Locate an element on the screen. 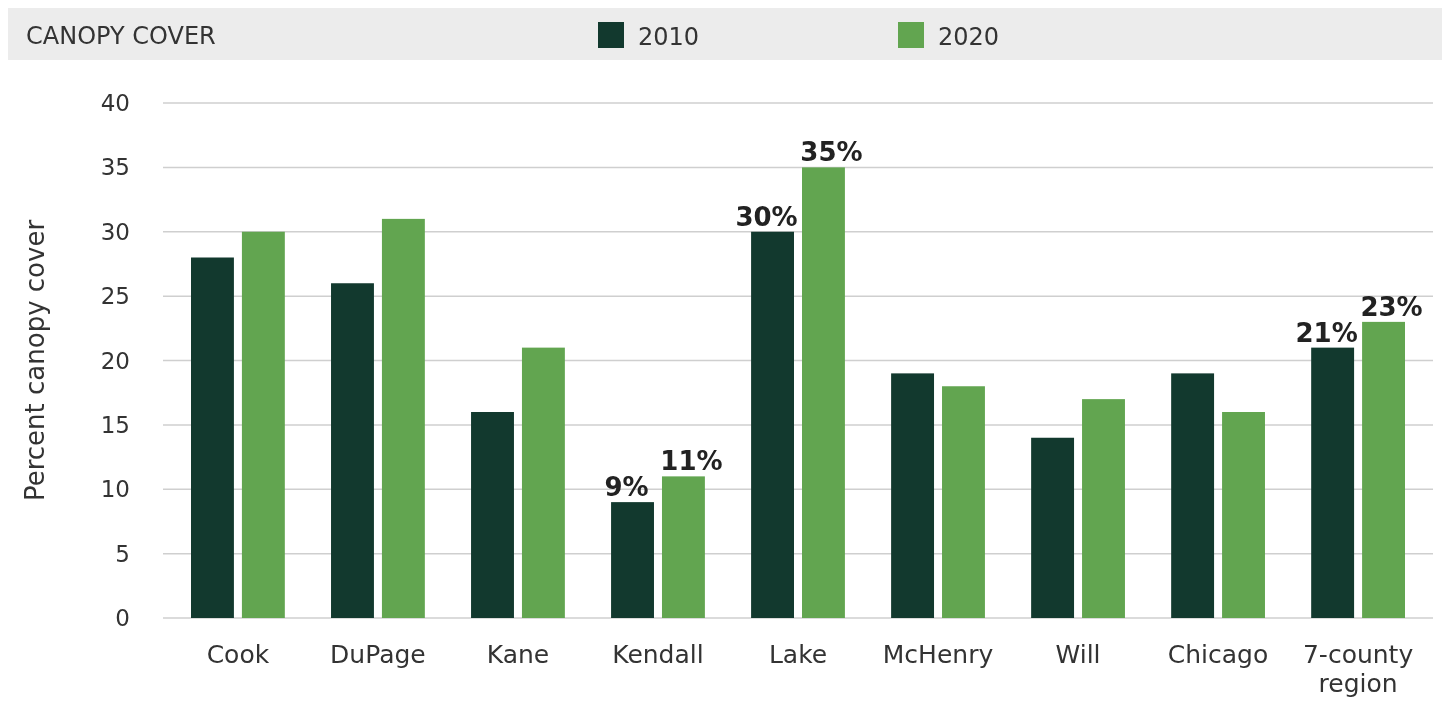 This screenshot has width=1450, height=727. legend-label: 2020 is located at coordinates (969, 37).